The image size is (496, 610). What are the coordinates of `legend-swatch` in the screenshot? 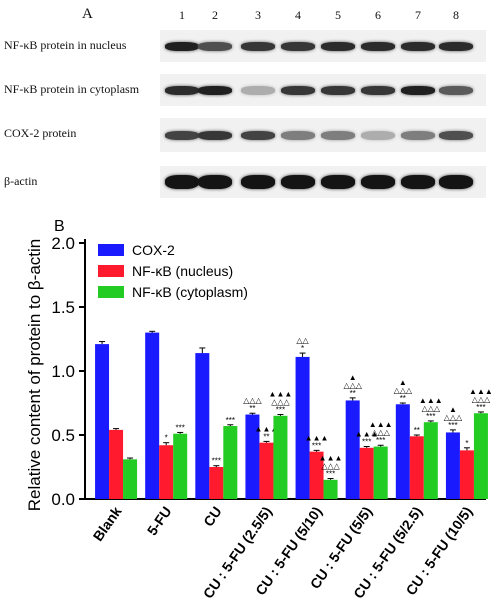 It's located at (111, 292).